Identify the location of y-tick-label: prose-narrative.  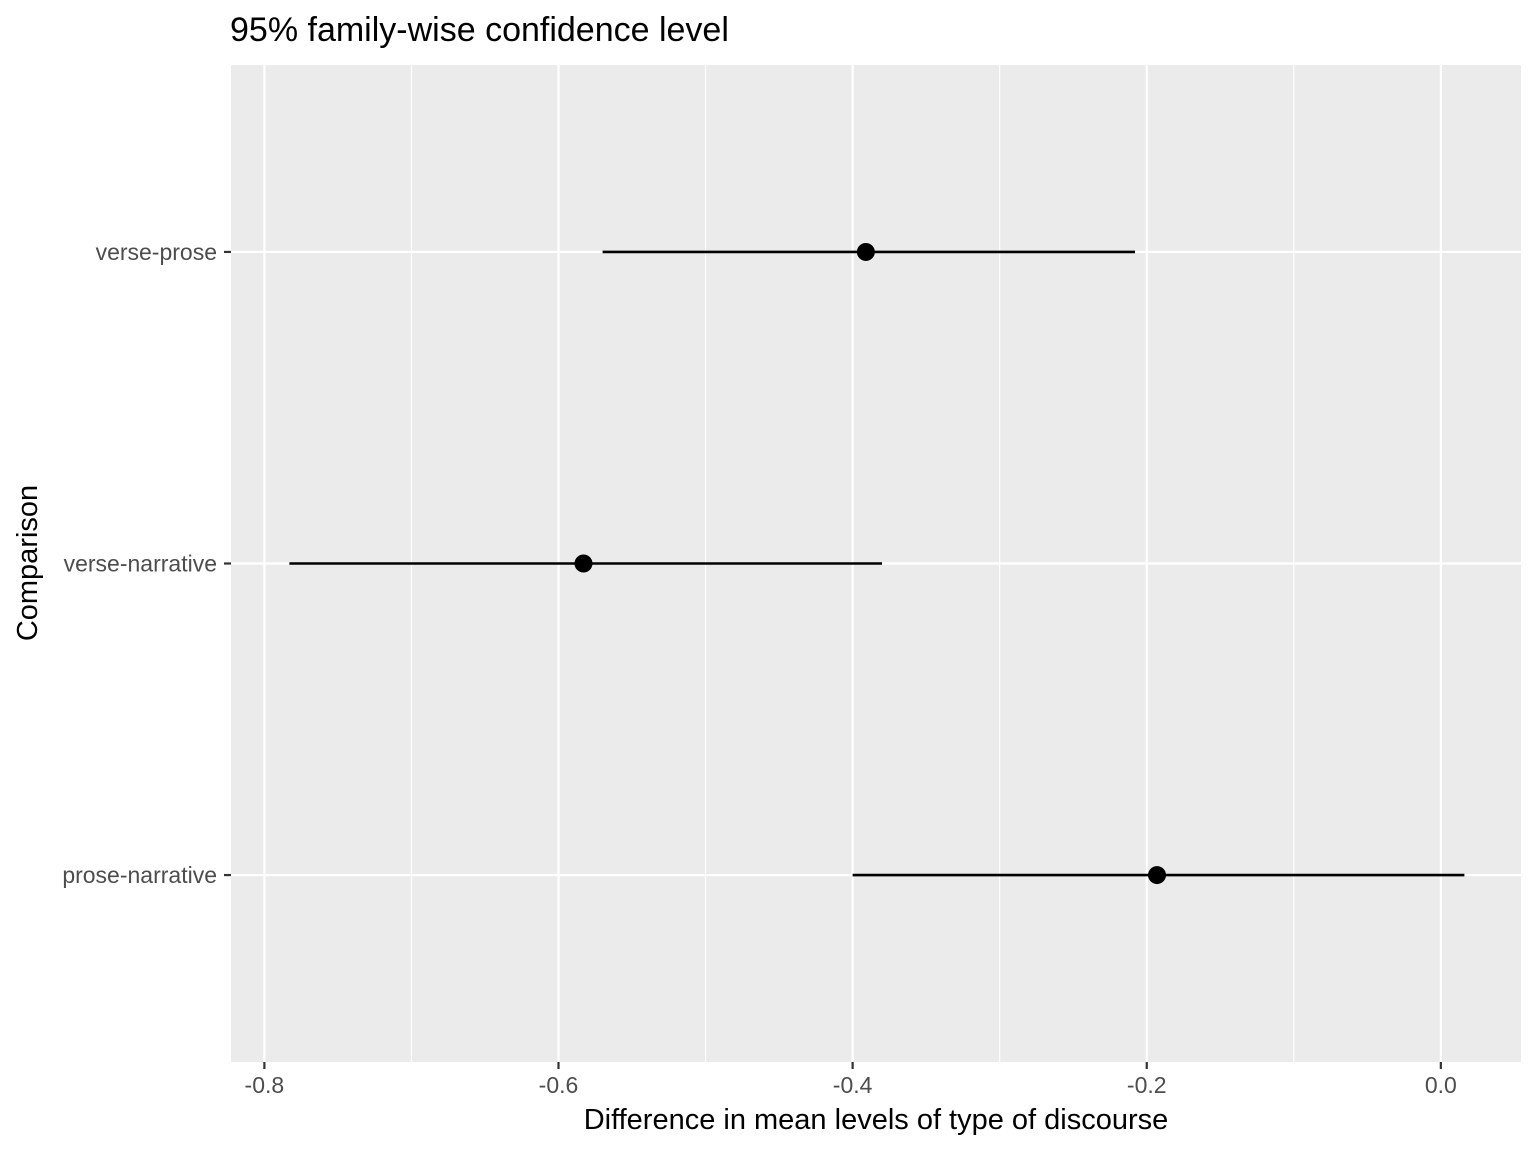
(139, 875).